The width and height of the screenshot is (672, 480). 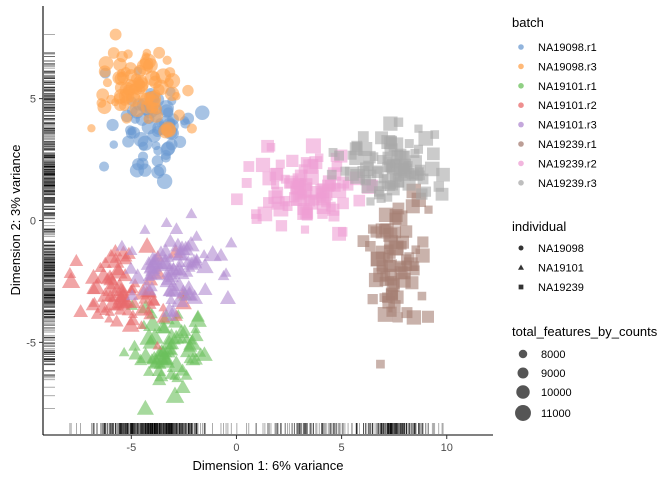 What do you see at coordinates (543, 385) in the screenshot?
I see `legend-size: 8000 9000 10000 11000` at bounding box center [543, 385].